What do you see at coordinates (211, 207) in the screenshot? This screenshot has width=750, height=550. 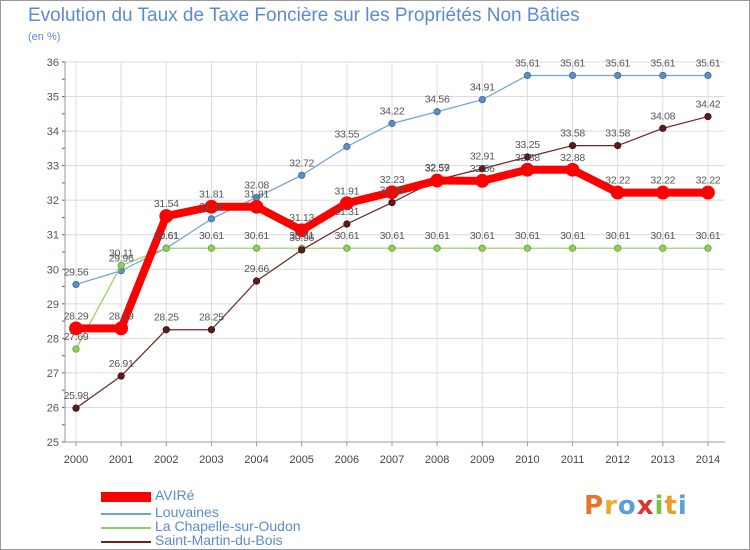 I see `data-label-louvaines: 31.46` at bounding box center [211, 207].